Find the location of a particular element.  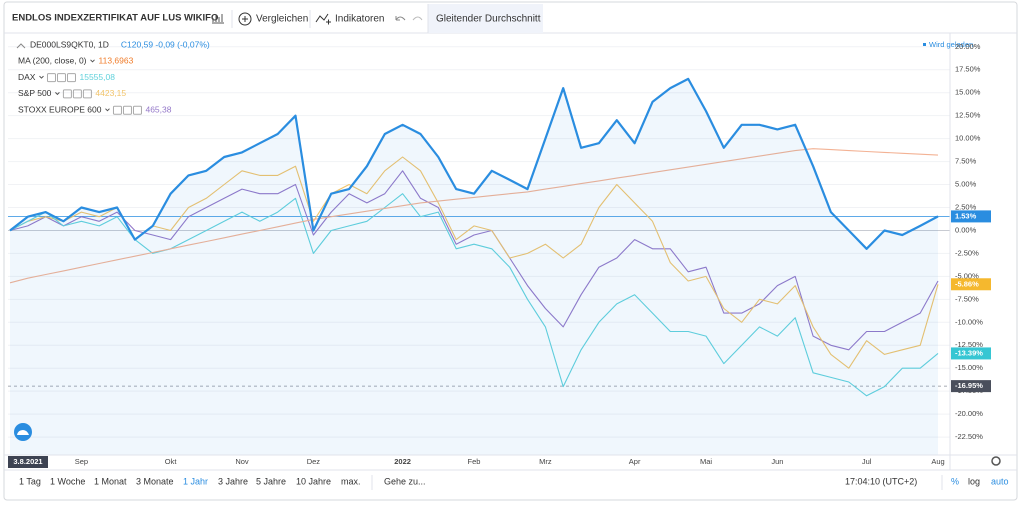

x-tick-label: Jul is located at coordinates (867, 461).